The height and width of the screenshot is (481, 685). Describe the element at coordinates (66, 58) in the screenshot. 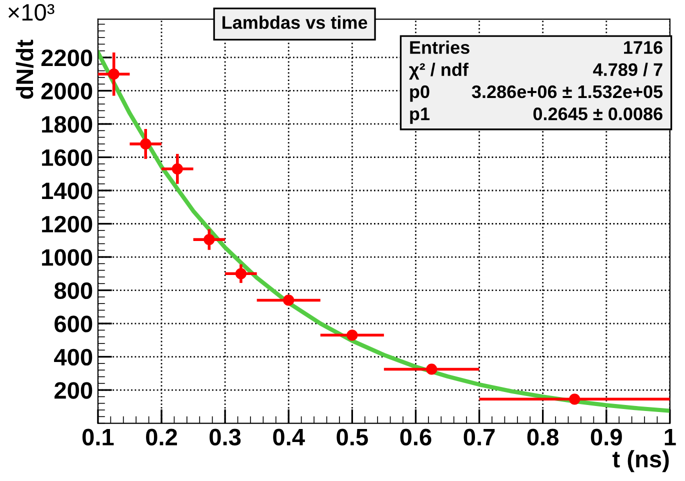

I see `y-tick-label: 2200` at that location.